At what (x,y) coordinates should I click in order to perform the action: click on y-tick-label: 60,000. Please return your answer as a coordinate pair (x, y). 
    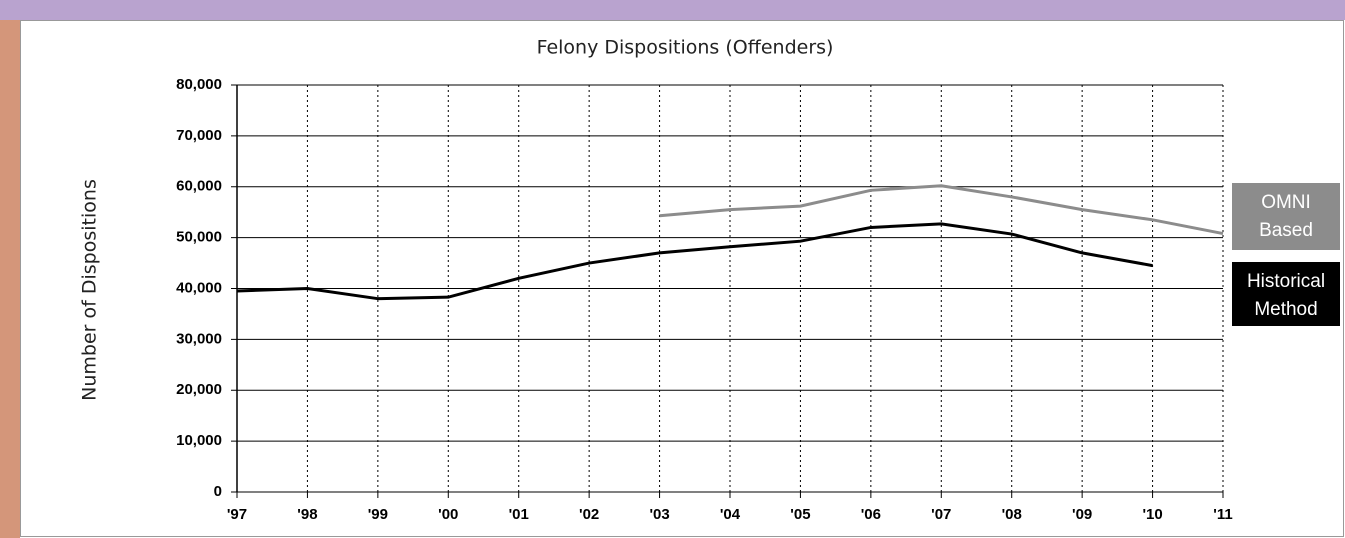
    Looking at the image, I should click on (199, 186).